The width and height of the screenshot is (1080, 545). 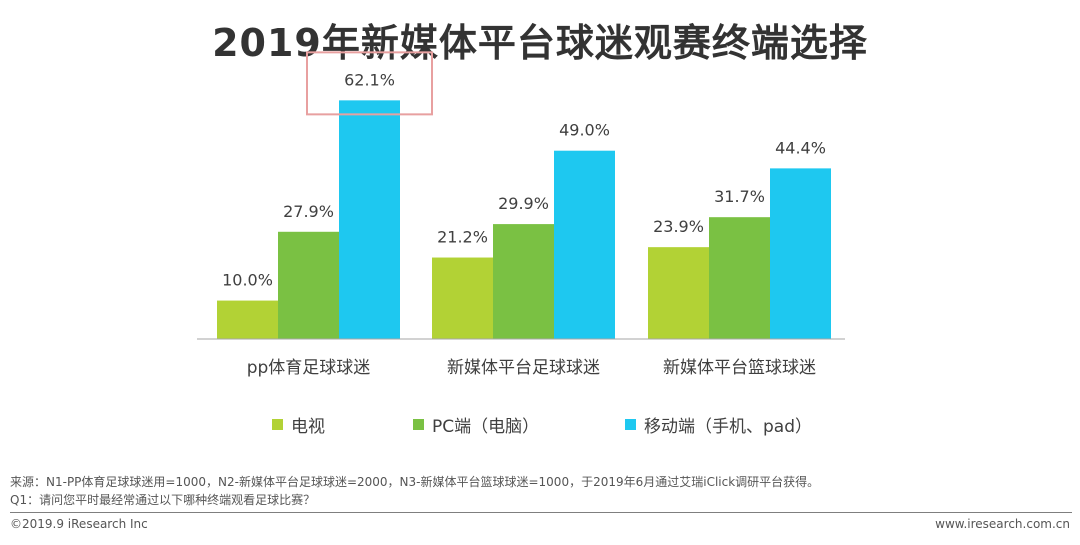 What do you see at coordinates (540, 43) in the screenshot?
I see `chart-title: 2019年新媒体平台球迷观赛终端选择` at bounding box center [540, 43].